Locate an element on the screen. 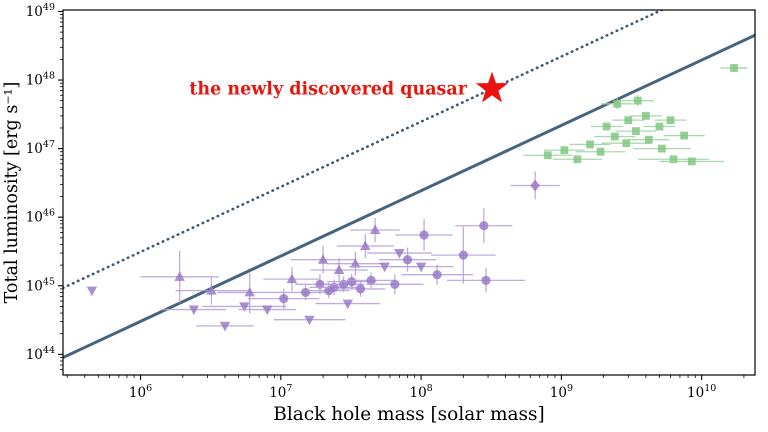  svg-text: 10⁹ is located at coordinates (561, 392).